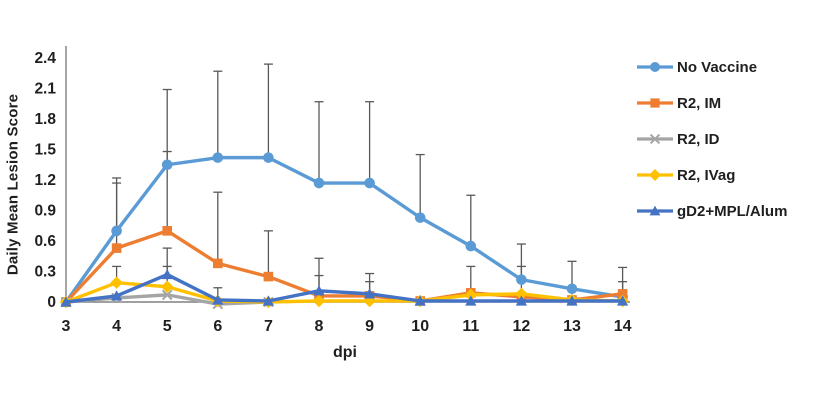 This screenshot has height=400, width=831. I want to click on x-tick-label: 14, so click(623, 326).